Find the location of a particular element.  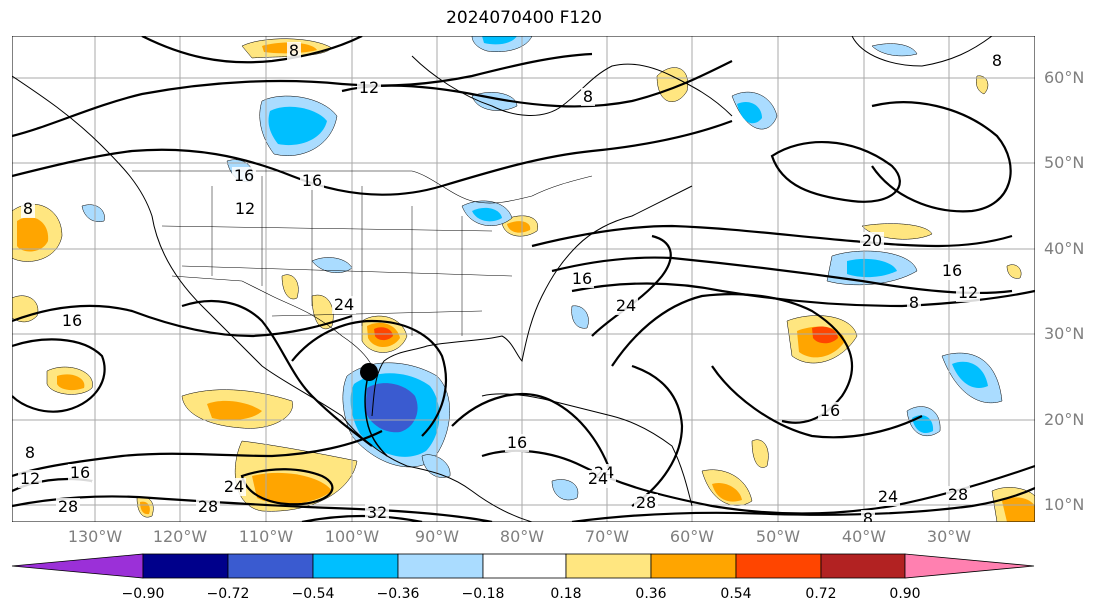

lon-label: 70°W is located at coordinates (607, 536).